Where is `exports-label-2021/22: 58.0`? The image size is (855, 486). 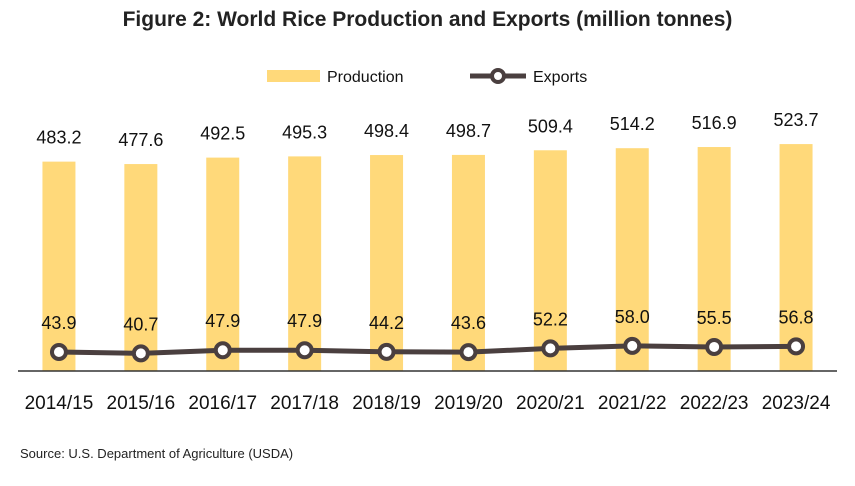 exports-label-2021/22: 58.0 is located at coordinates (632, 317).